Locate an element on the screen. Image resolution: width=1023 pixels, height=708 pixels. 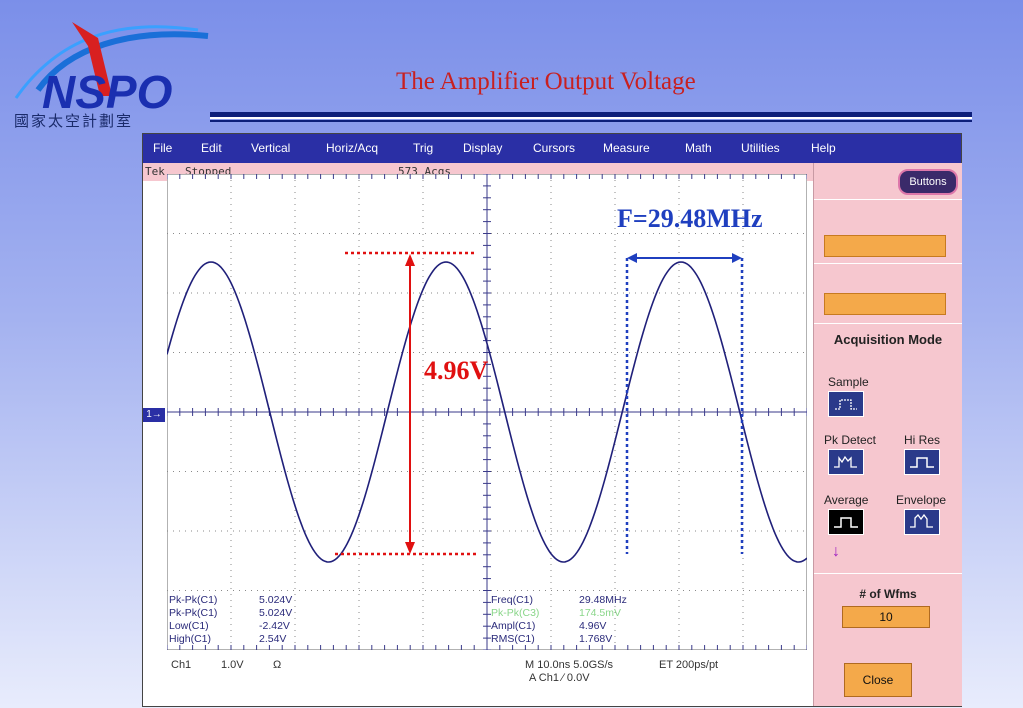
meas-right-value-1: 29.48MHz is located at coordinates (603, 600).